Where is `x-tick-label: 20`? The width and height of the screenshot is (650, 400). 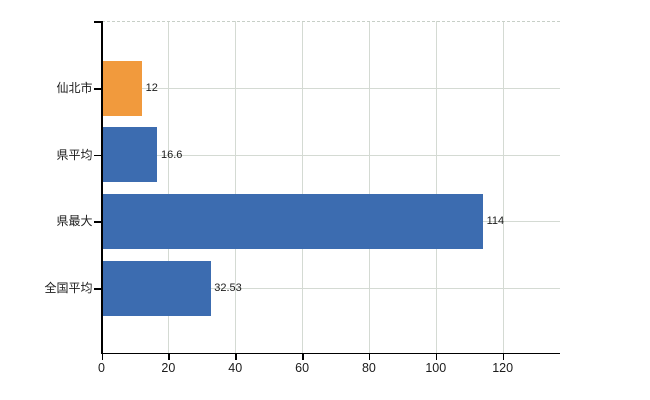 x-tick-label: 20 is located at coordinates (168, 367).